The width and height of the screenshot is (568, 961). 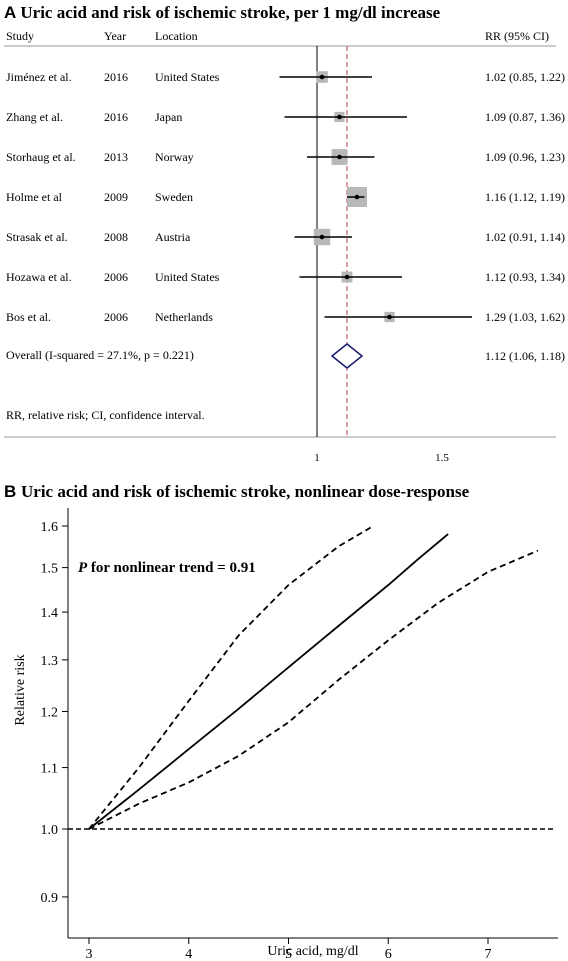 I want to click on header-year: Year, so click(x=115, y=36).